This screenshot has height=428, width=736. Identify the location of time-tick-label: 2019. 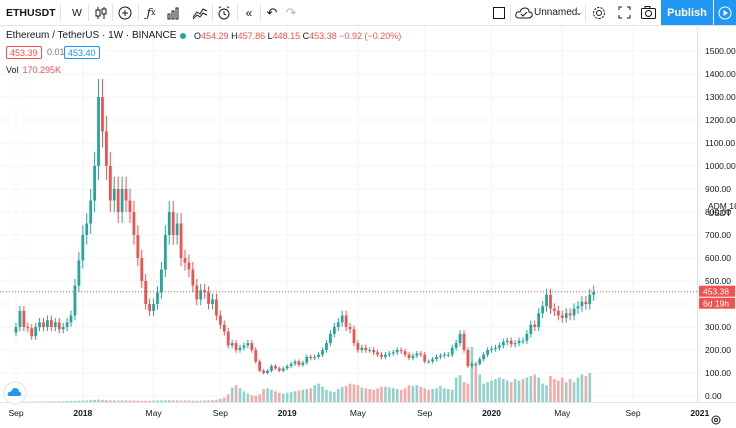
(287, 413).